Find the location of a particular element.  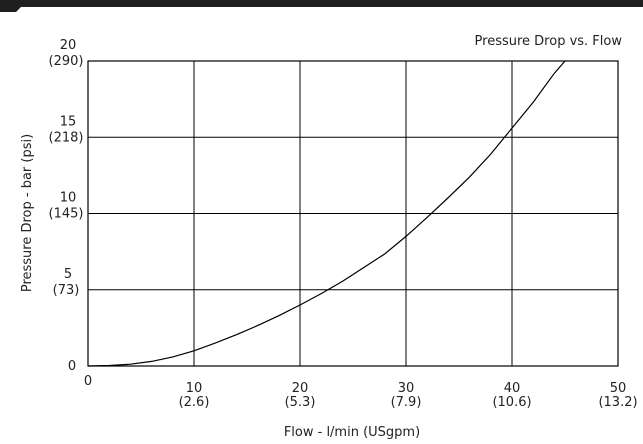

y-tick-label: 5 is located at coordinates (68, 274).